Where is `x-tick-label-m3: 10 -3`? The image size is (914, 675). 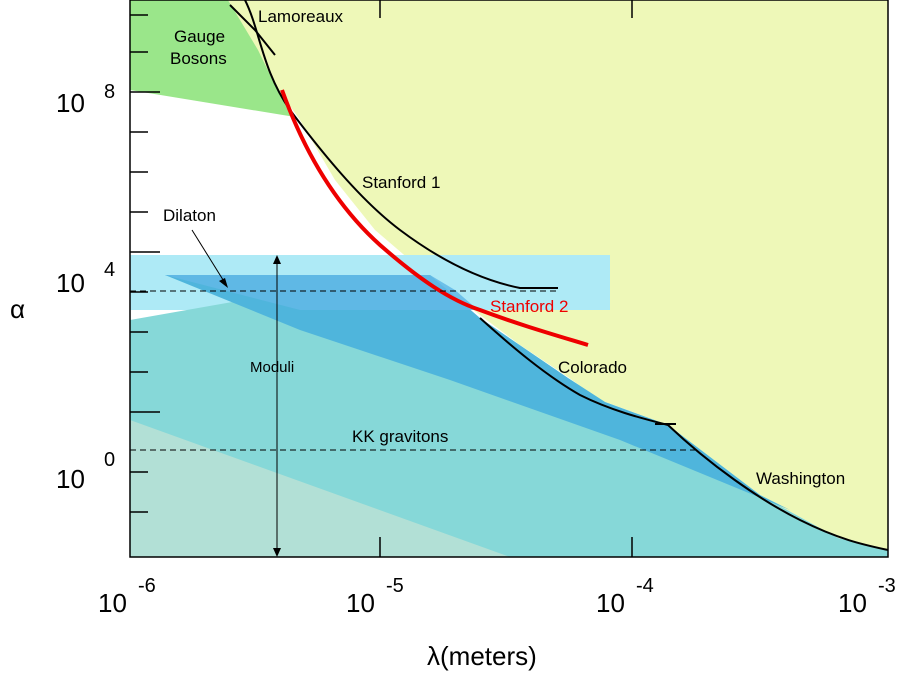
x-tick-label-m3: 10 -3 is located at coordinates (867, 596).